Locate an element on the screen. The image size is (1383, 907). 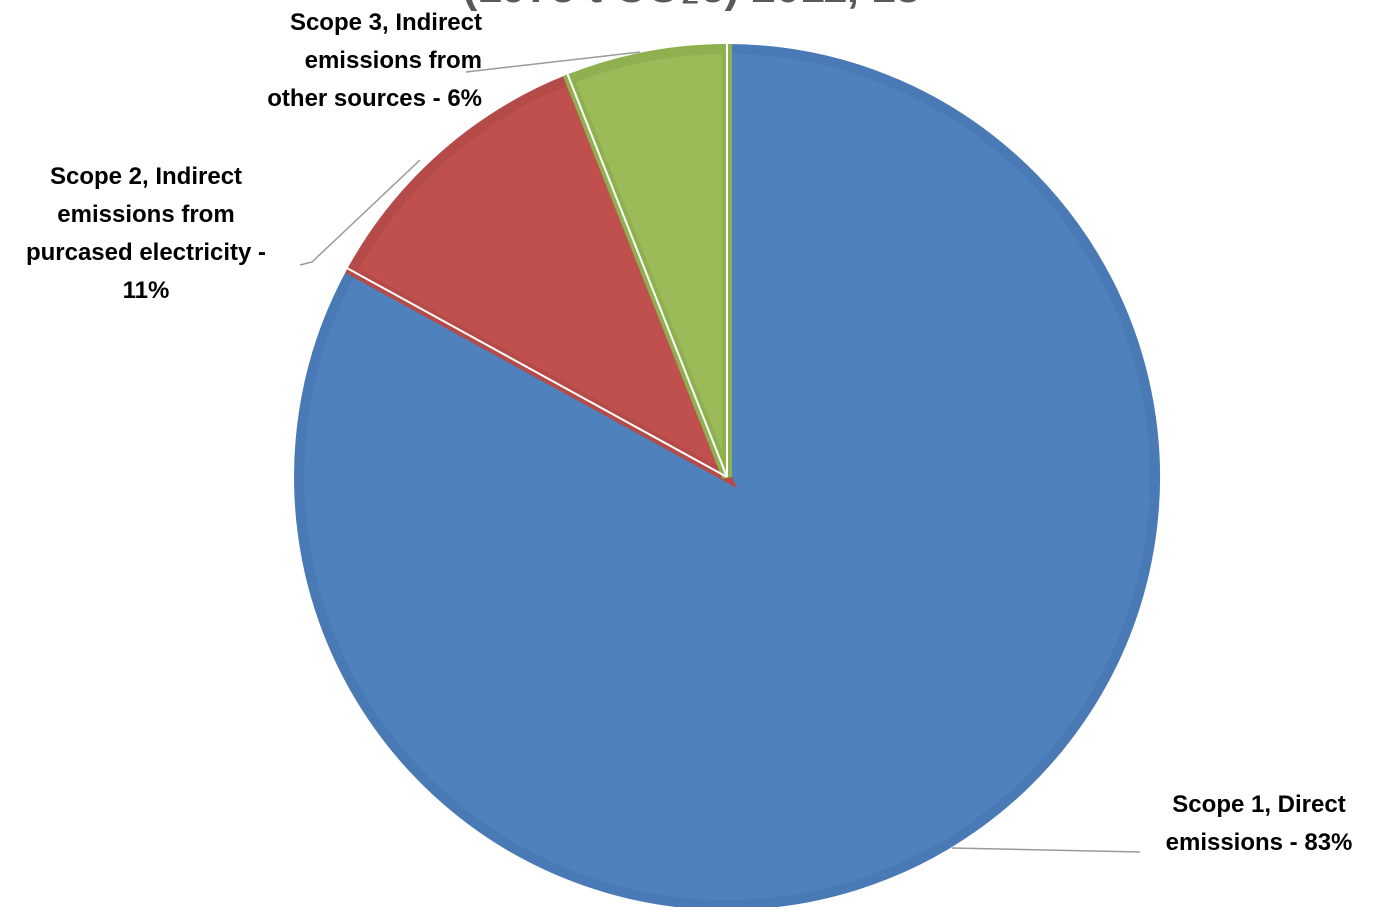
data-label-line: 11% is located at coordinates (146, 290).